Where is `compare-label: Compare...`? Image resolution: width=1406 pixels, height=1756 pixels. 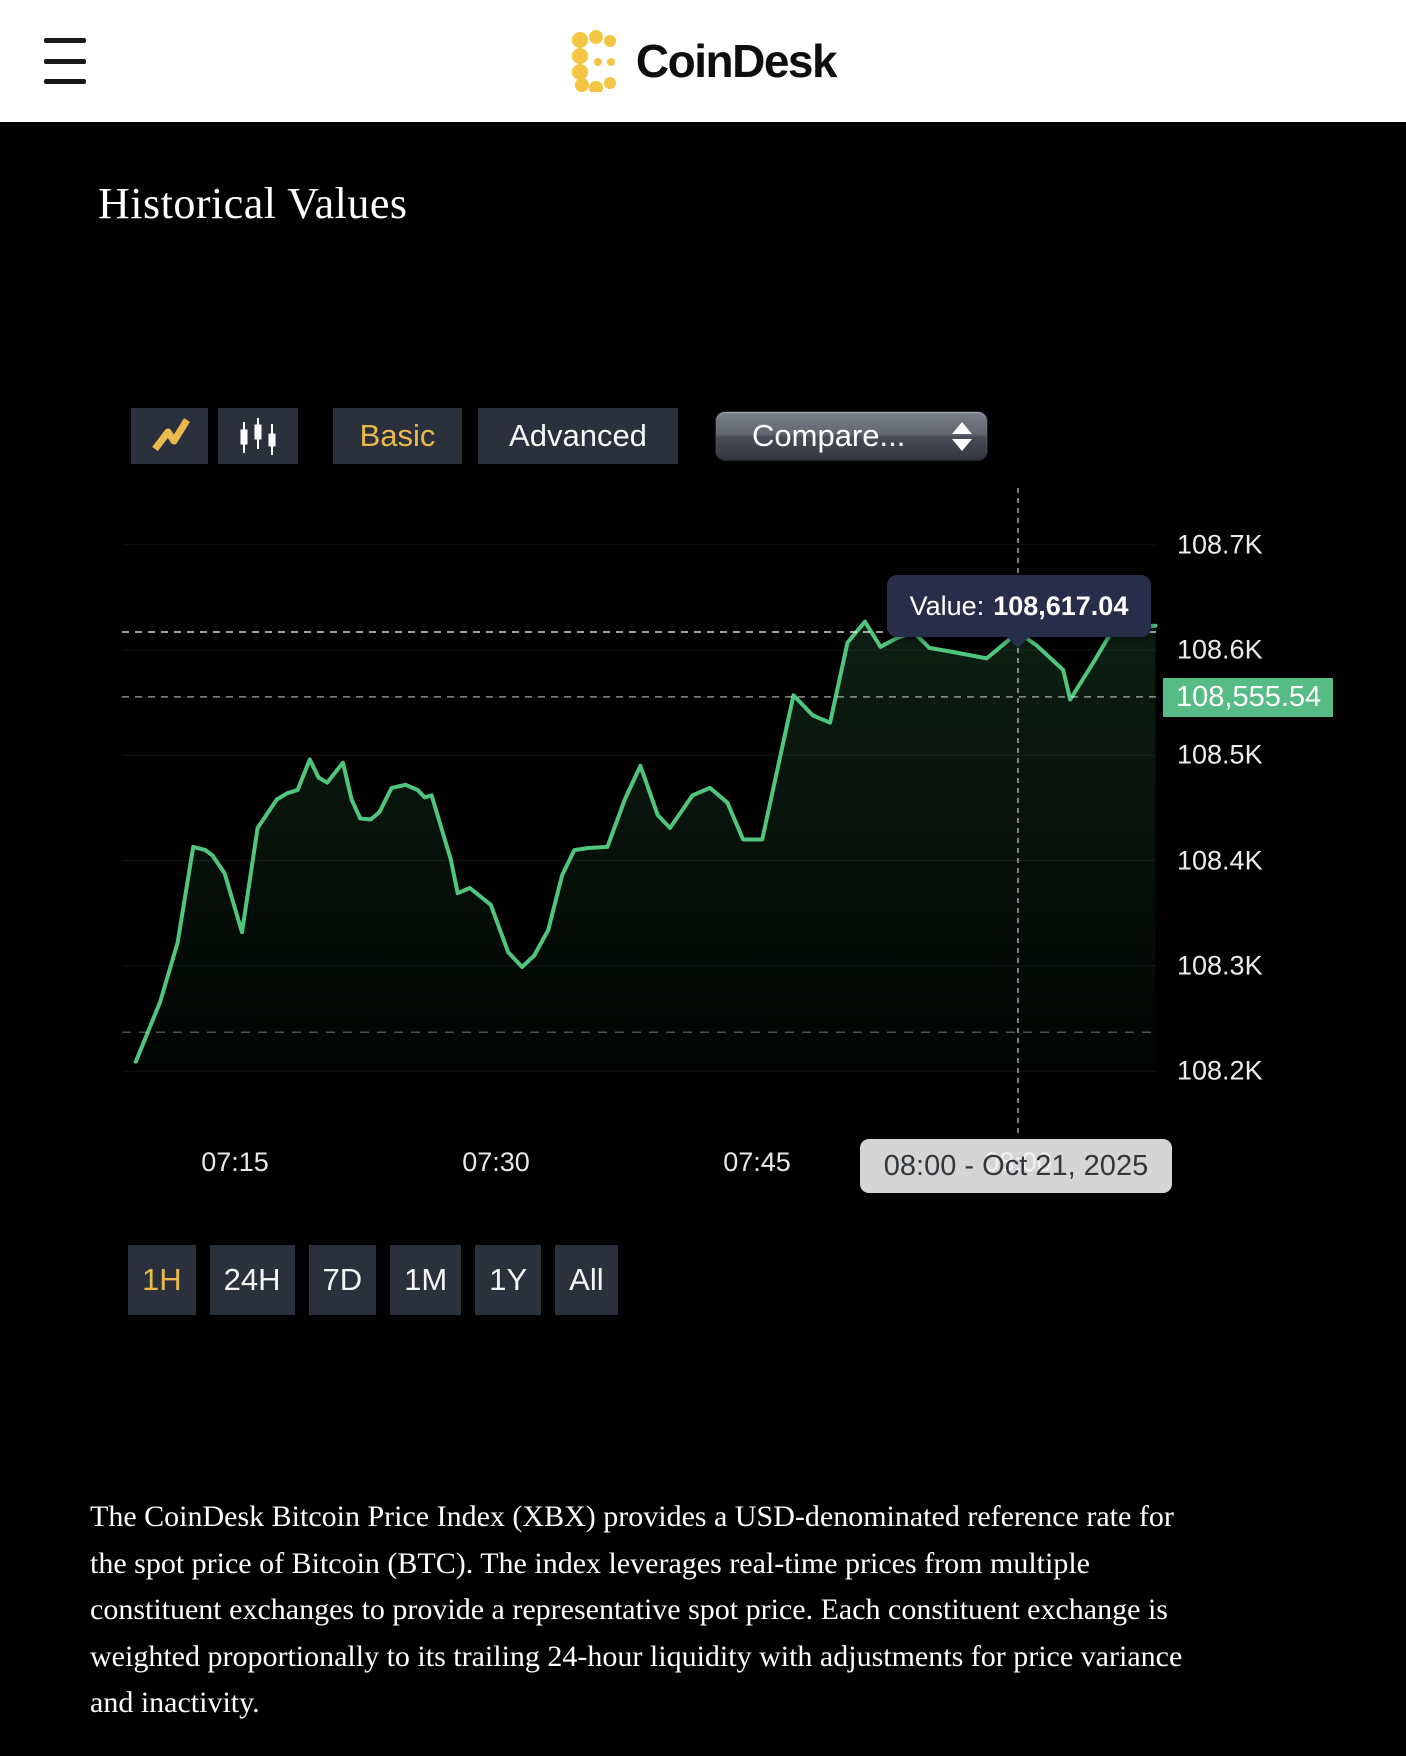 compare-label: Compare... is located at coordinates (829, 435).